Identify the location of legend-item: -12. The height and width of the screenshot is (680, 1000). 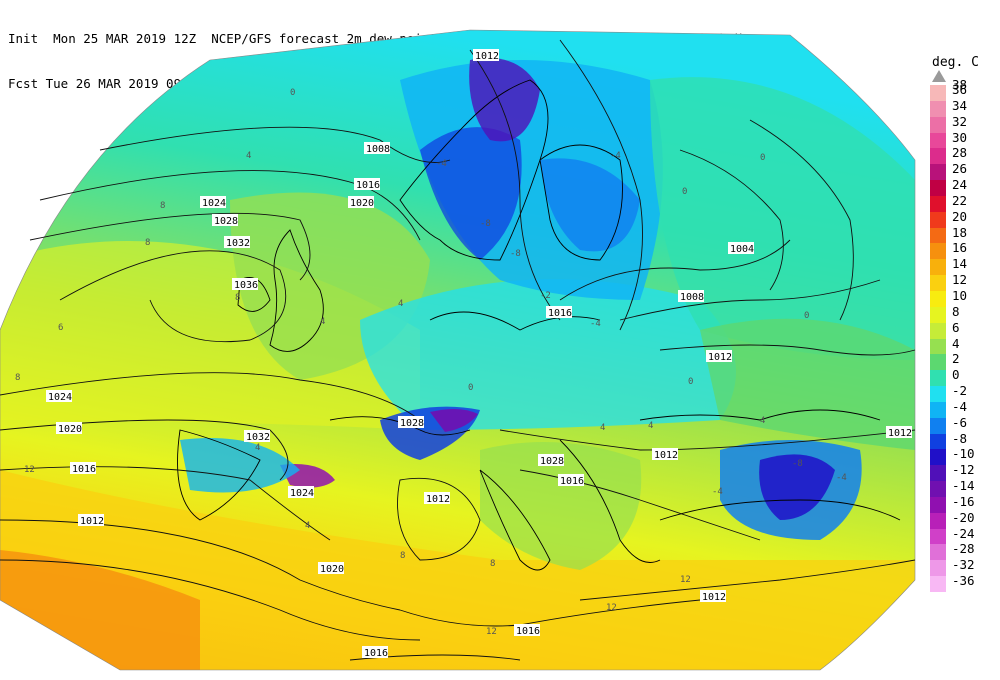
(965, 472).